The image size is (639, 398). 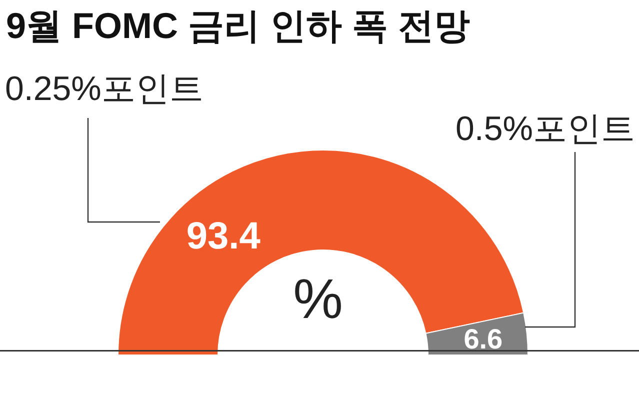 I want to click on data-label: 93.4, so click(x=223, y=236).